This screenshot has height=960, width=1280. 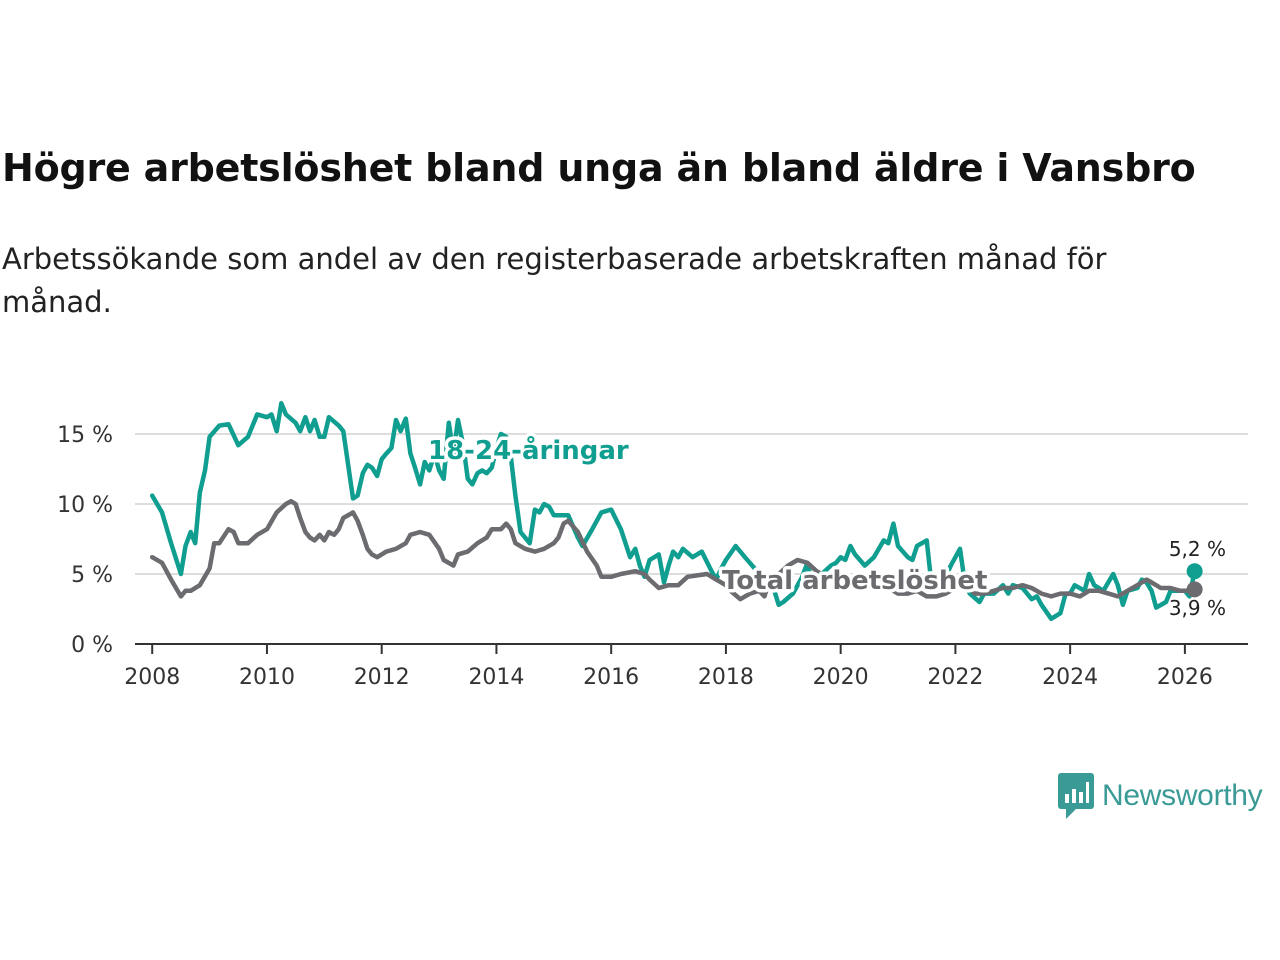 I want to click on x-tick-label: 2020, so click(x=841, y=677).